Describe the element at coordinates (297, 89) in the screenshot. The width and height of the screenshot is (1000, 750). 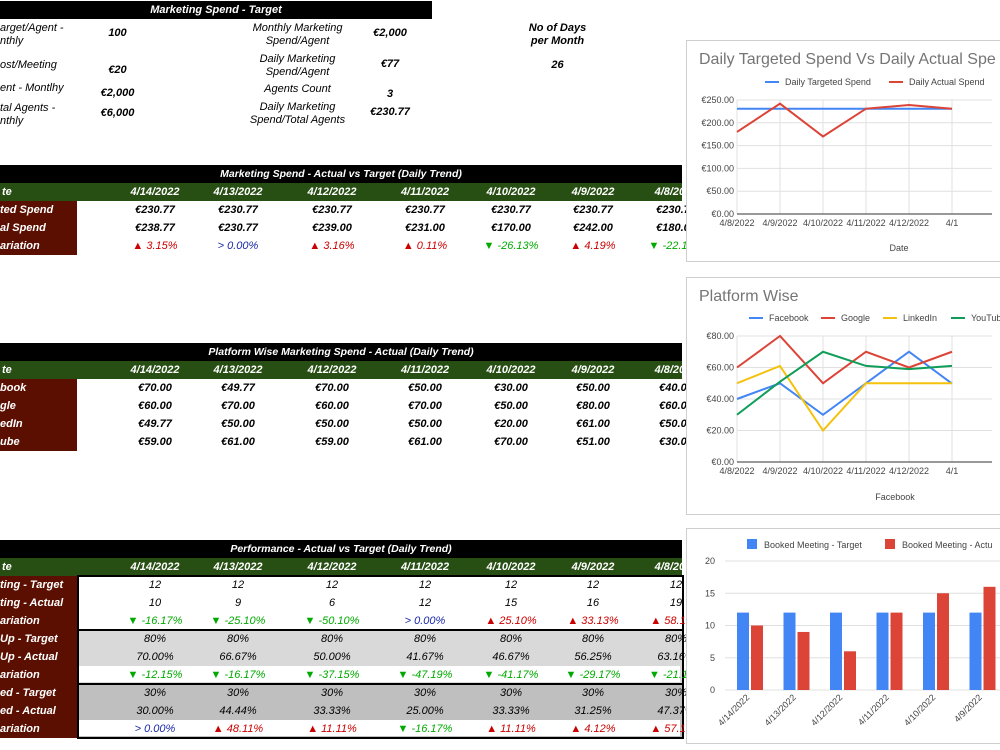
I see `target-mid-label: Agents Count` at that location.